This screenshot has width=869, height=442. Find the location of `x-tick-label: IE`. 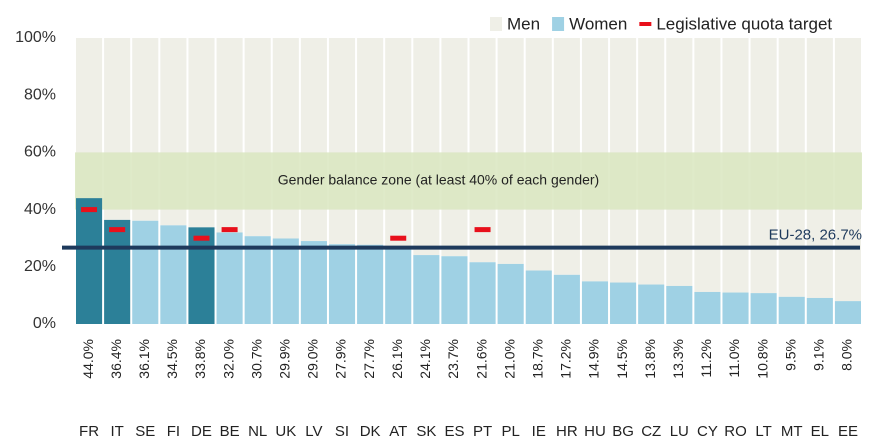

x-tick-label: IE is located at coordinates (539, 431).